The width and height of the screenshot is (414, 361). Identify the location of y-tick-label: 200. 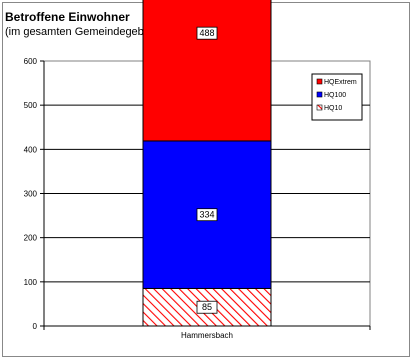
(31, 238).